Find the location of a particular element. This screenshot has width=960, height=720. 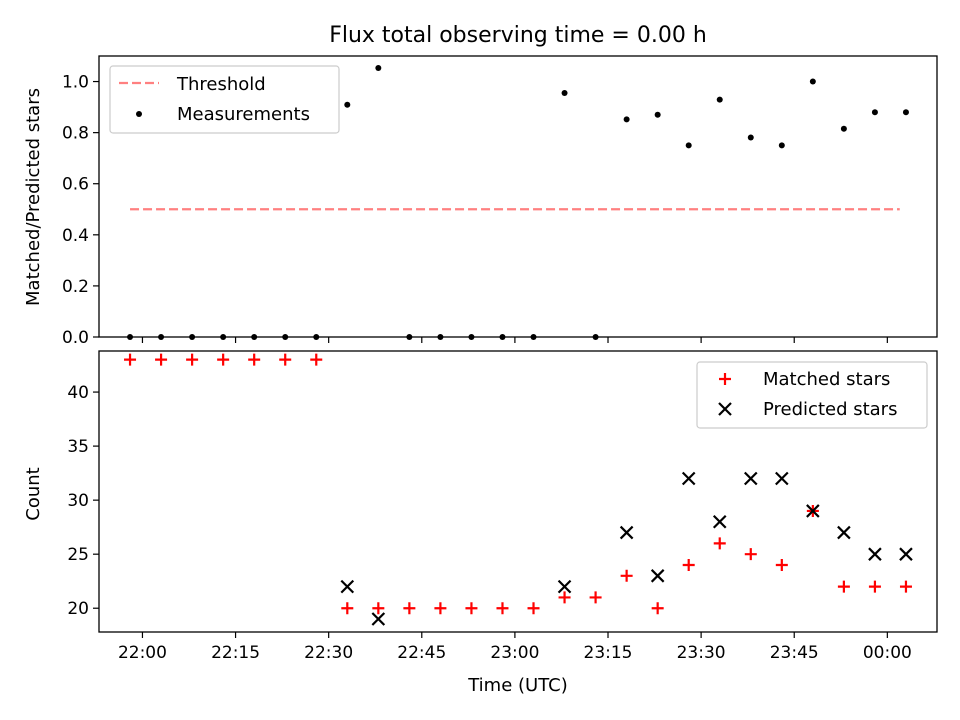

bottom-y-tick-label: 40 is located at coordinates (78, 393).